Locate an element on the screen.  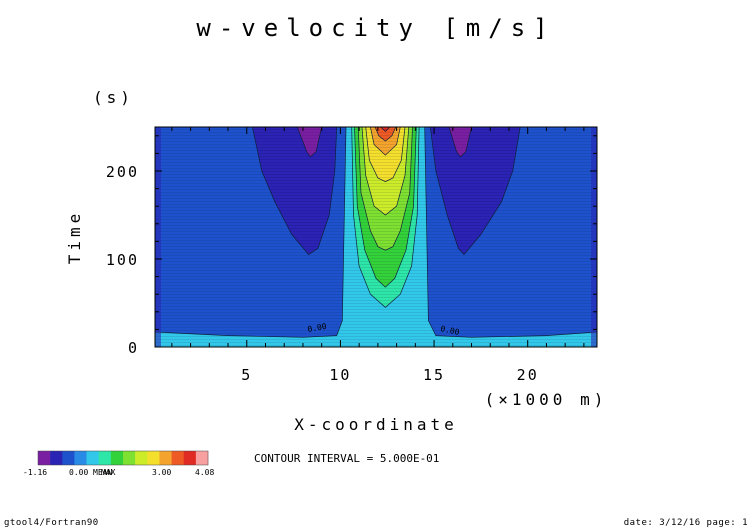
colorbar-mean-label: MEAN is located at coordinates (102, 472).